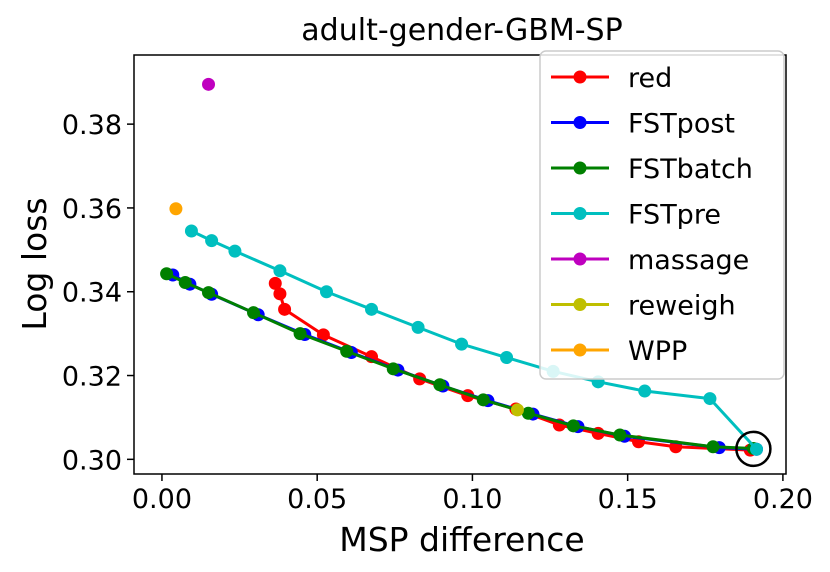 This screenshot has height=572, width=830. I want to click on data-point-WPP, so click(176, 209).